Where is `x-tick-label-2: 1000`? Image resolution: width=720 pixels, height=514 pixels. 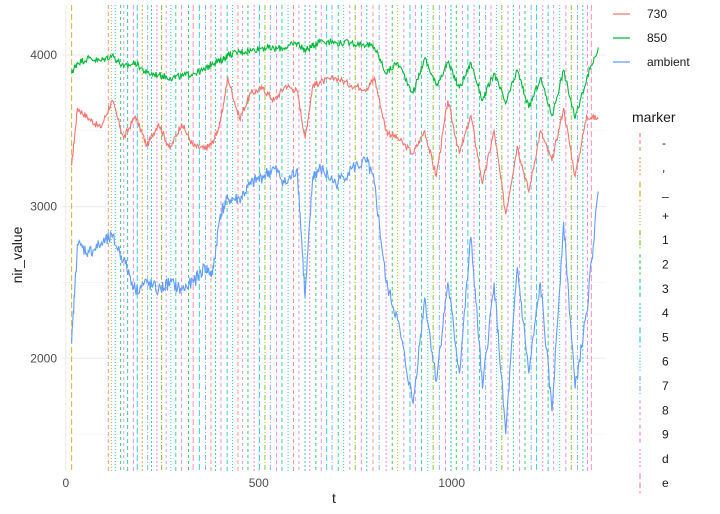
x-tick-label-2: 1000 is located at coordinates (451, 483).